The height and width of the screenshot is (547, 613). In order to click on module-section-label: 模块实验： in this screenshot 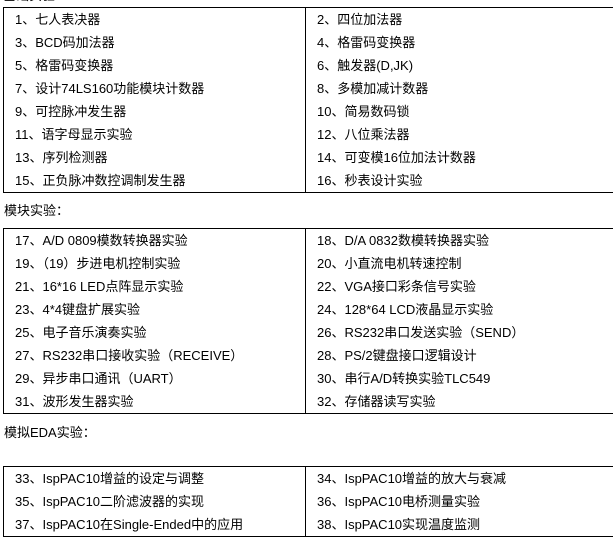, I will do `click(37, 210)`.